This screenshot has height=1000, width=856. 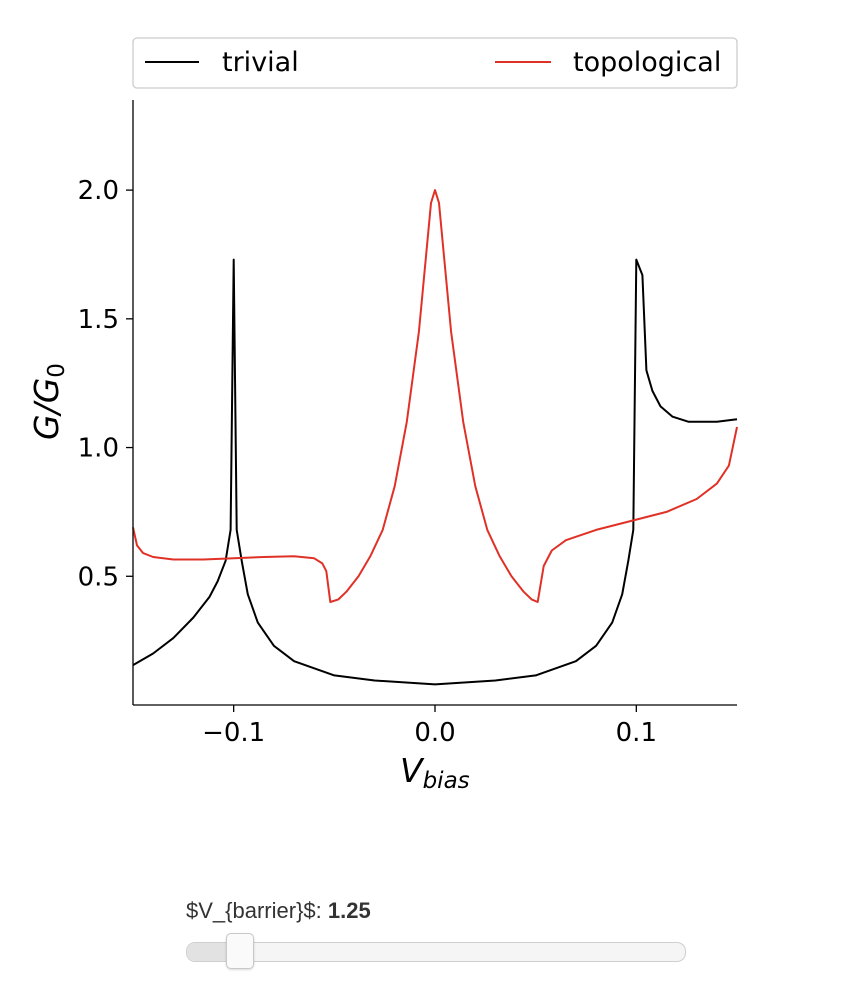 What do you see at coordinates (98, 191) in the screenshot?
I see `y-tick-label: 2.0` at bounding box center [98, 191].